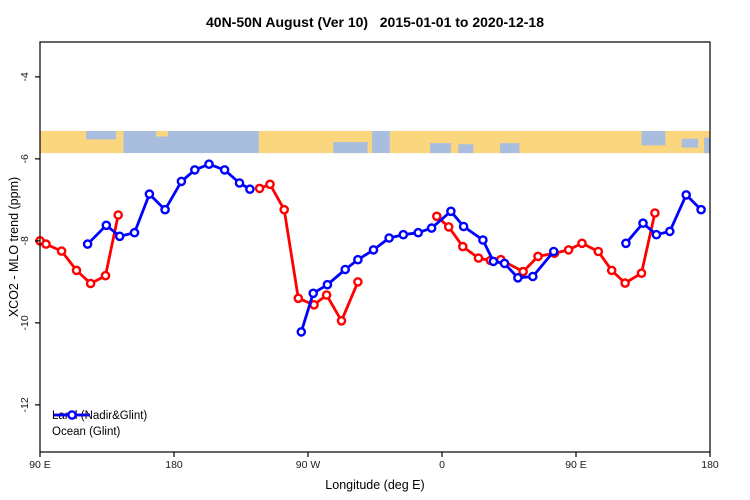 The height and width of the screenshot is (500, 750). I want to click on y-tick-label: -6, so click(25, 158).